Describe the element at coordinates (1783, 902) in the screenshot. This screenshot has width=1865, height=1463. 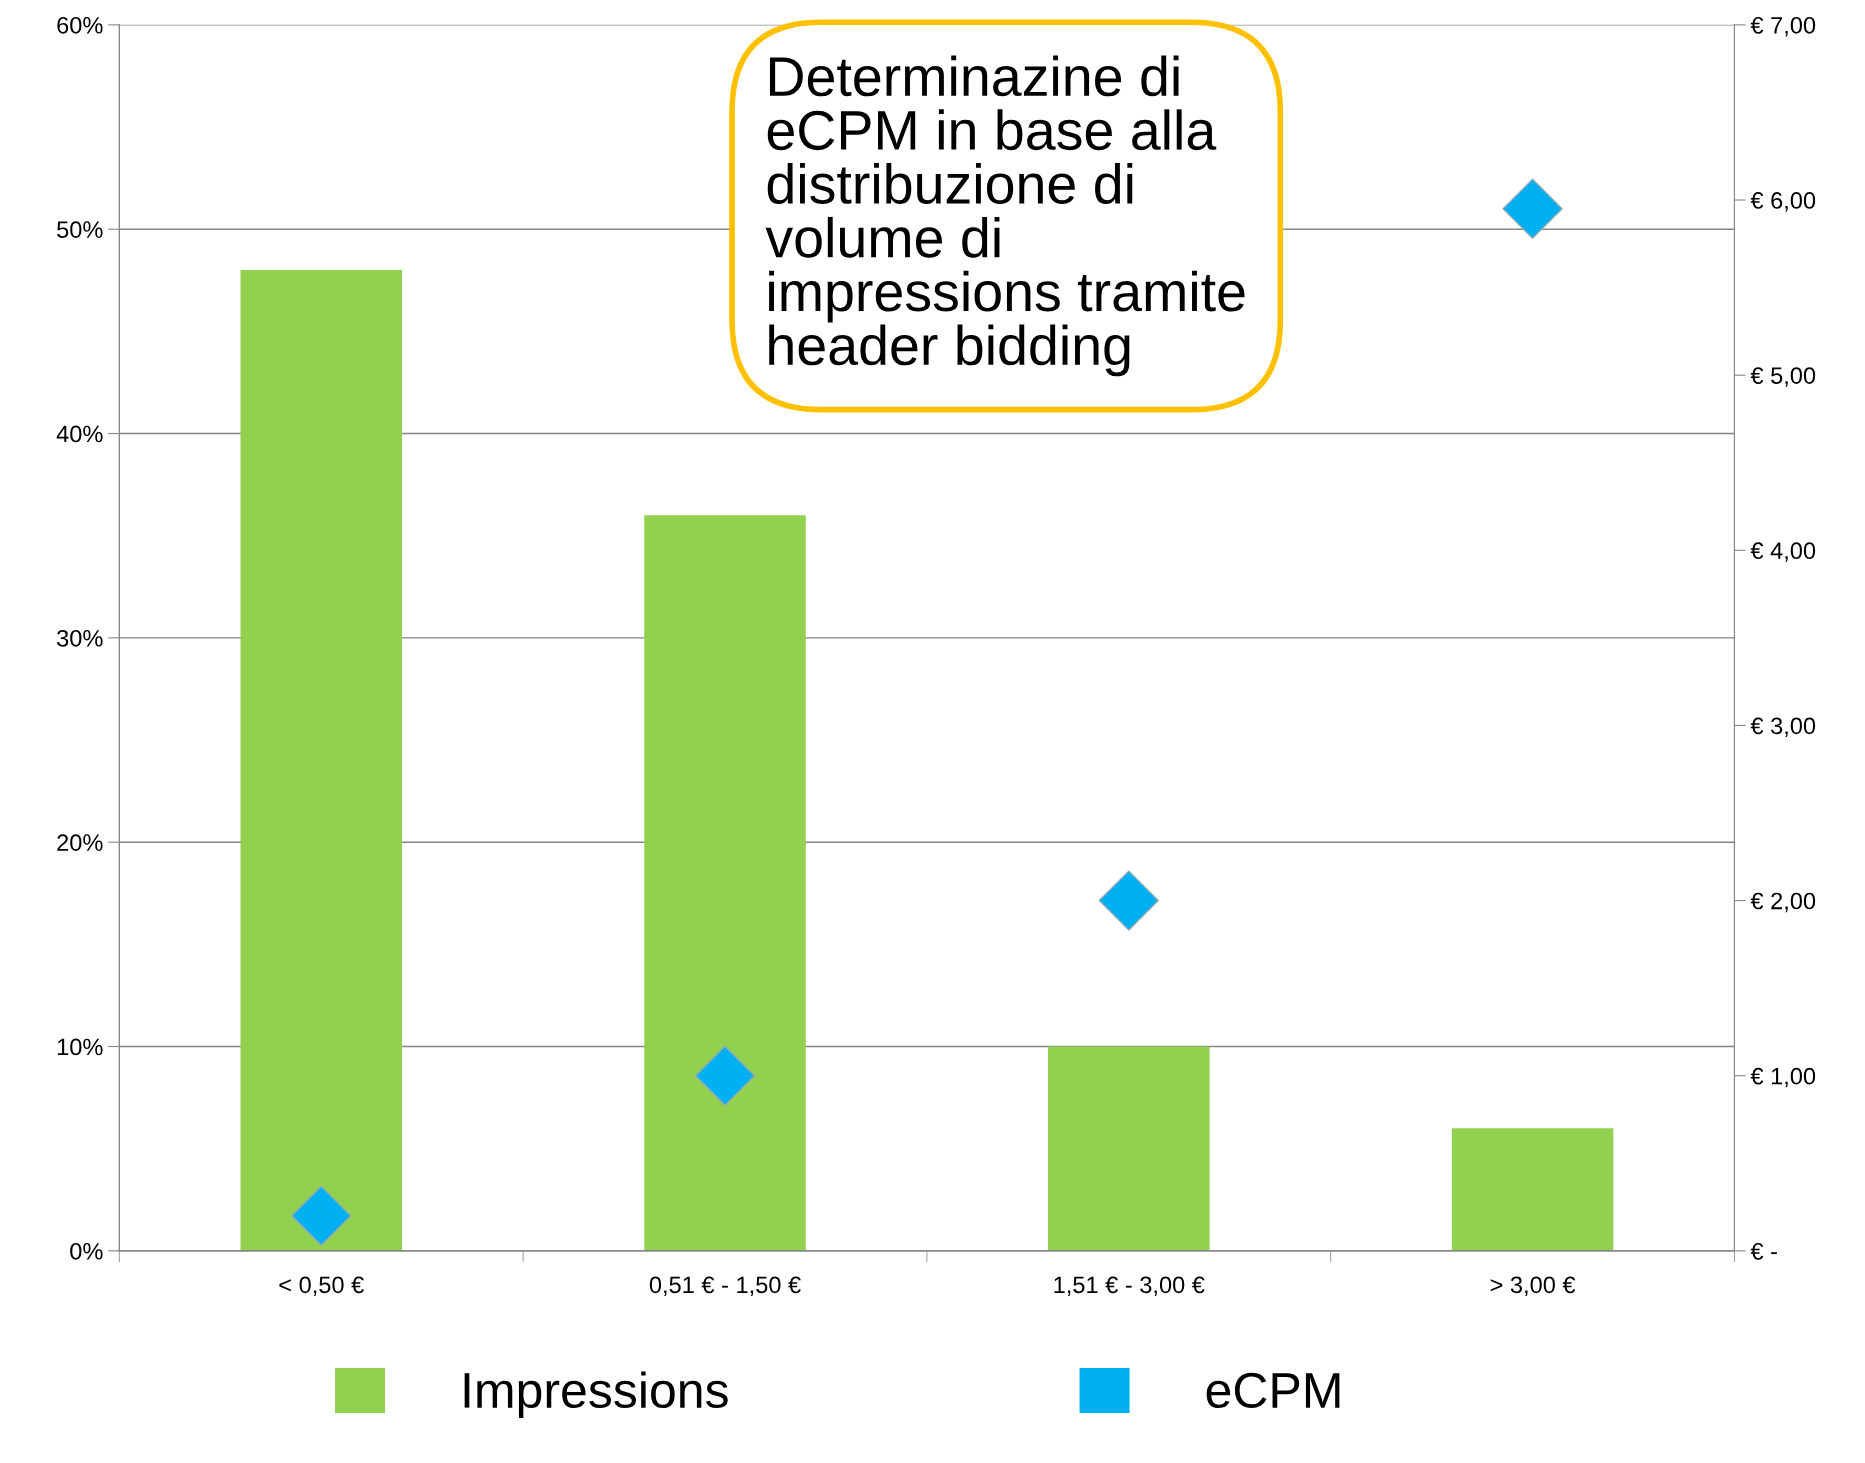
I see `y2-tick-label: € 2,00` at that location.